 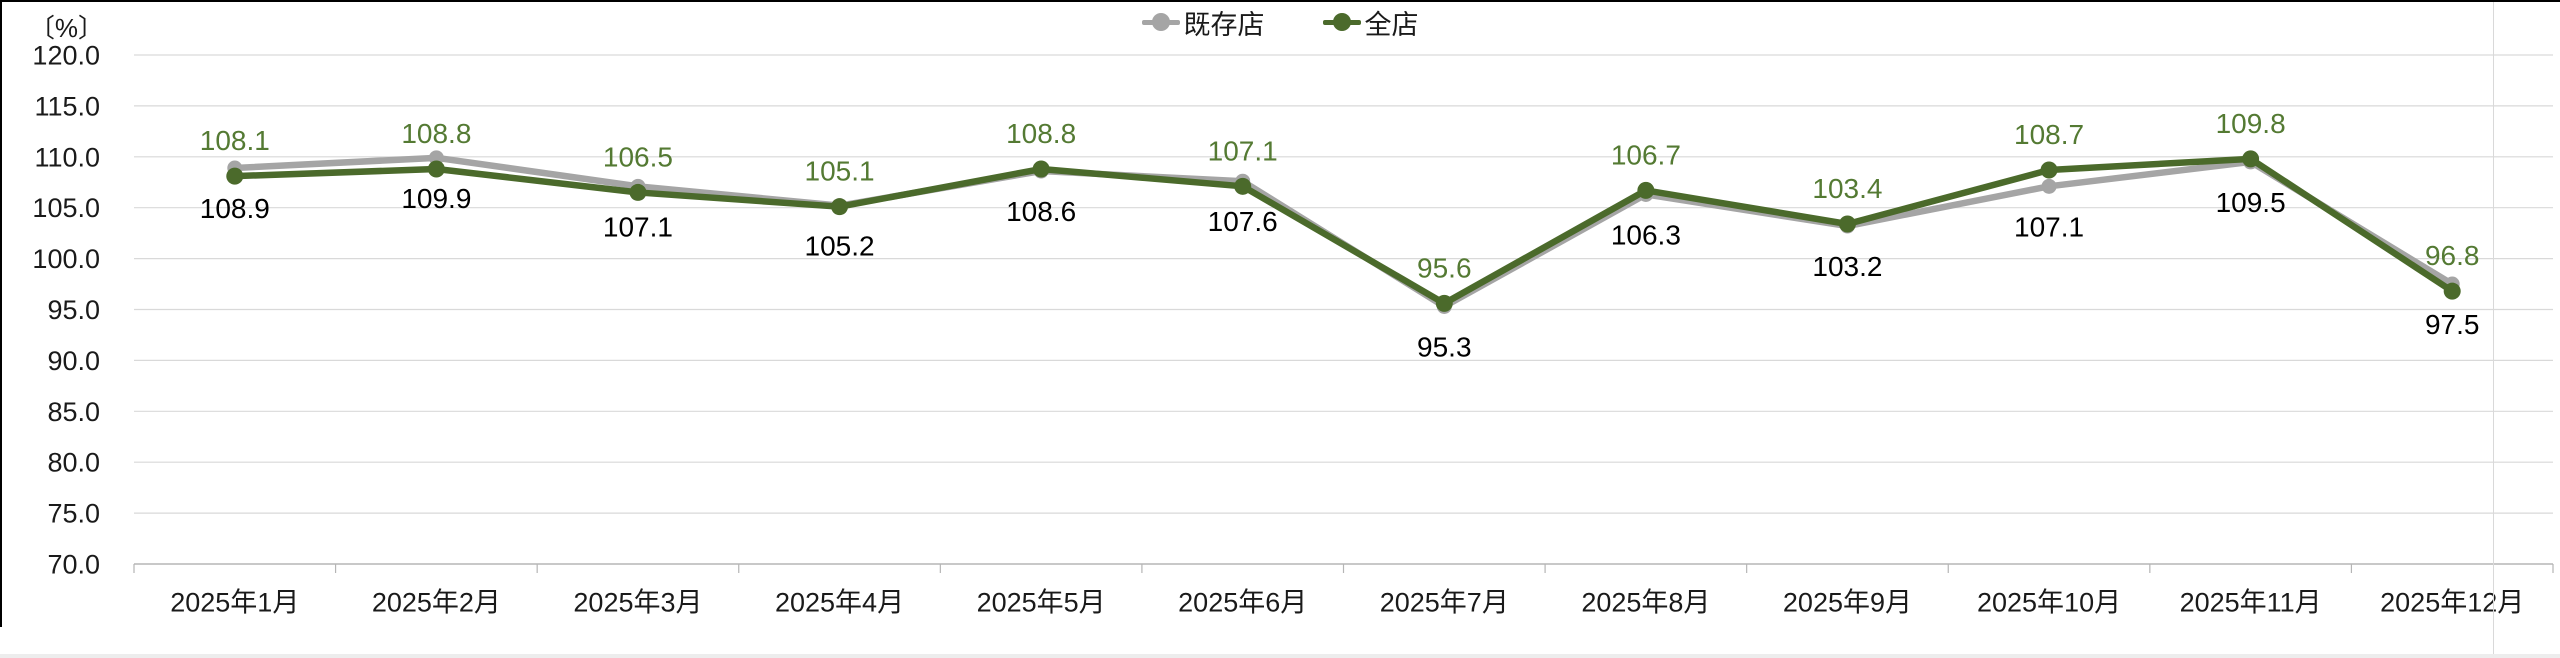 What do you see at coordinates (73, 412) in the screenshot?
I see `y-tick-label: 85.0` at bounding box center [73, 412].